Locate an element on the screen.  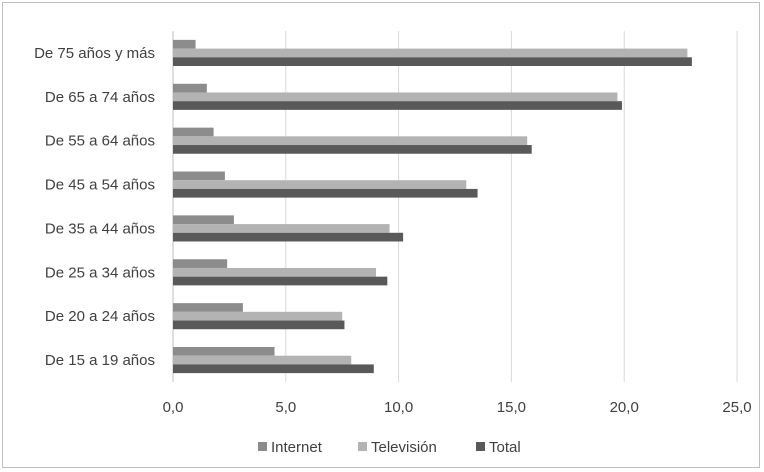
legend-label: Internet is located at coordinates (297, 447).